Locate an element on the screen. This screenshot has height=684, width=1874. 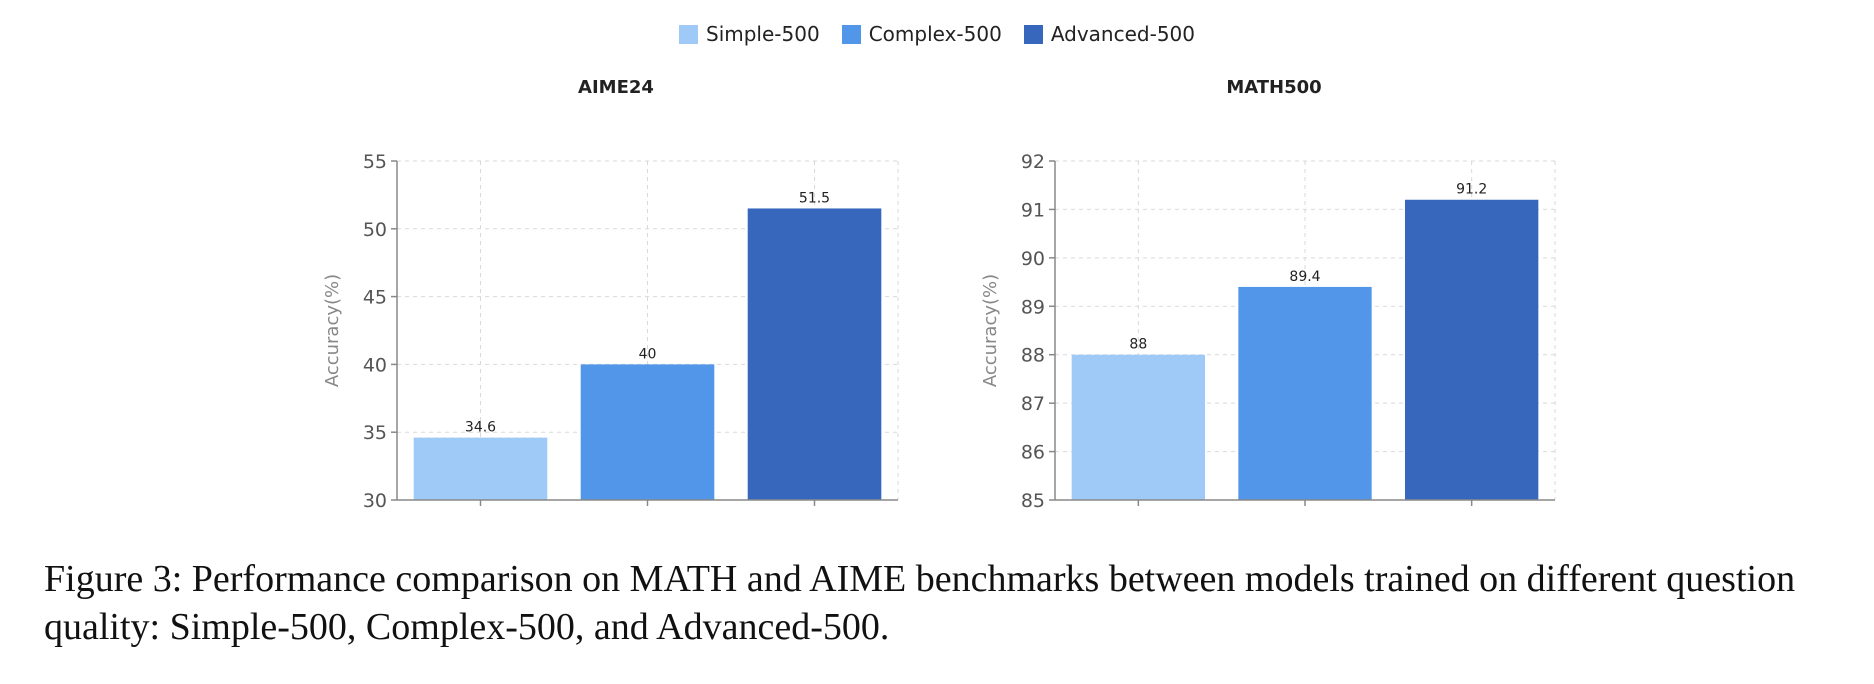
legend-label-advanced: Advanced-500 is located at coordinates (1122, 34).